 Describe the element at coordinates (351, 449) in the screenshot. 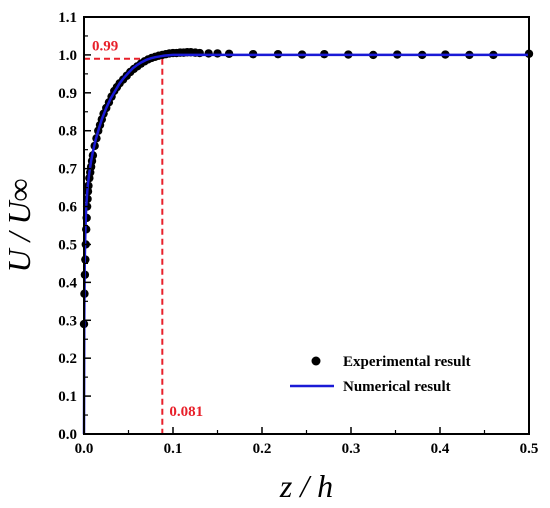

I see `x-tick-label: 0.3` at that location.